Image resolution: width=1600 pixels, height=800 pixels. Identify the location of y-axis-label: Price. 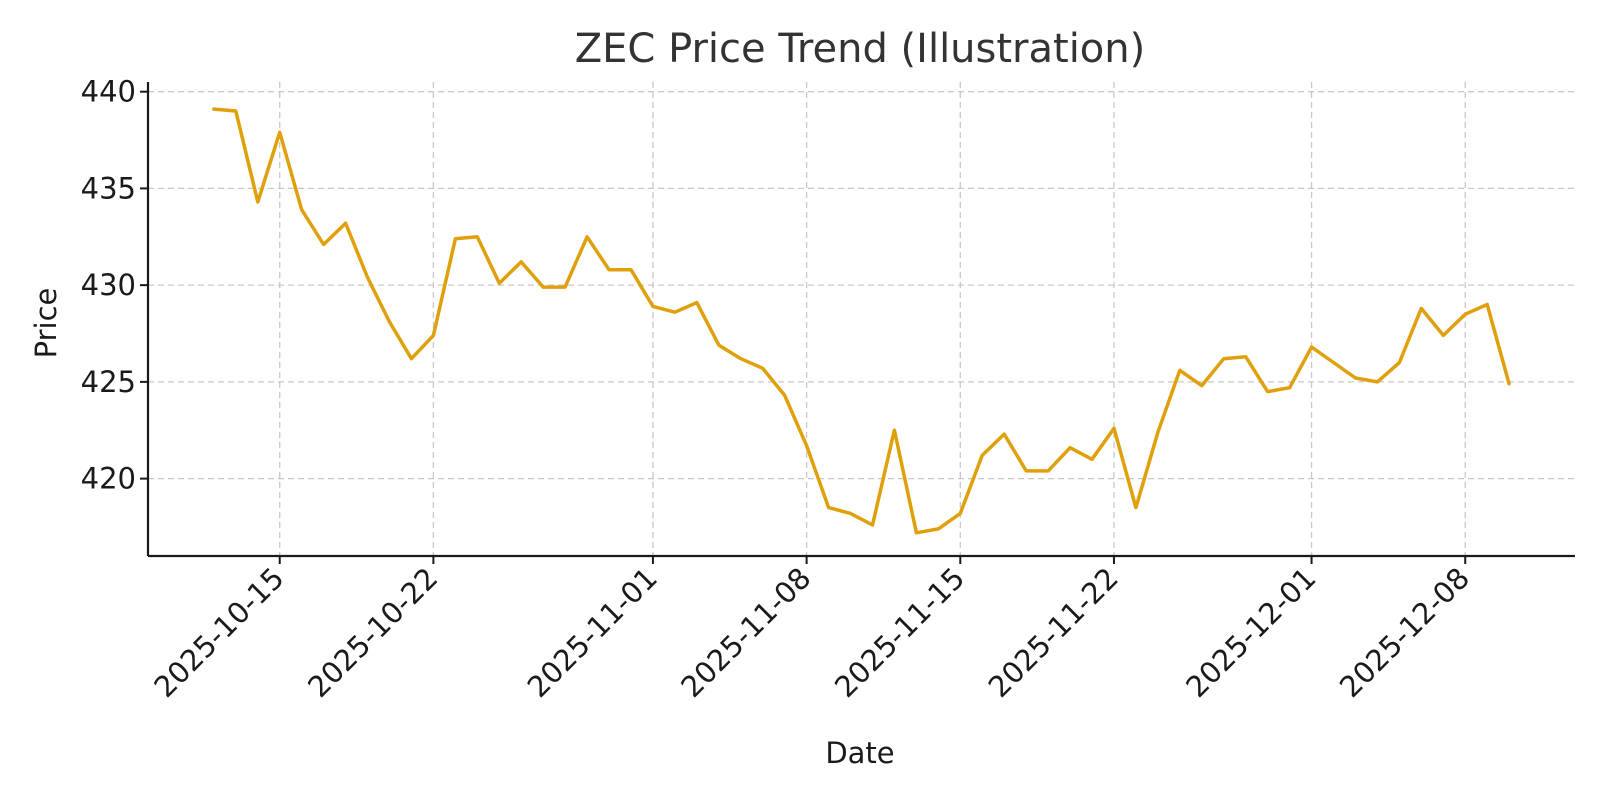
(46, 323).